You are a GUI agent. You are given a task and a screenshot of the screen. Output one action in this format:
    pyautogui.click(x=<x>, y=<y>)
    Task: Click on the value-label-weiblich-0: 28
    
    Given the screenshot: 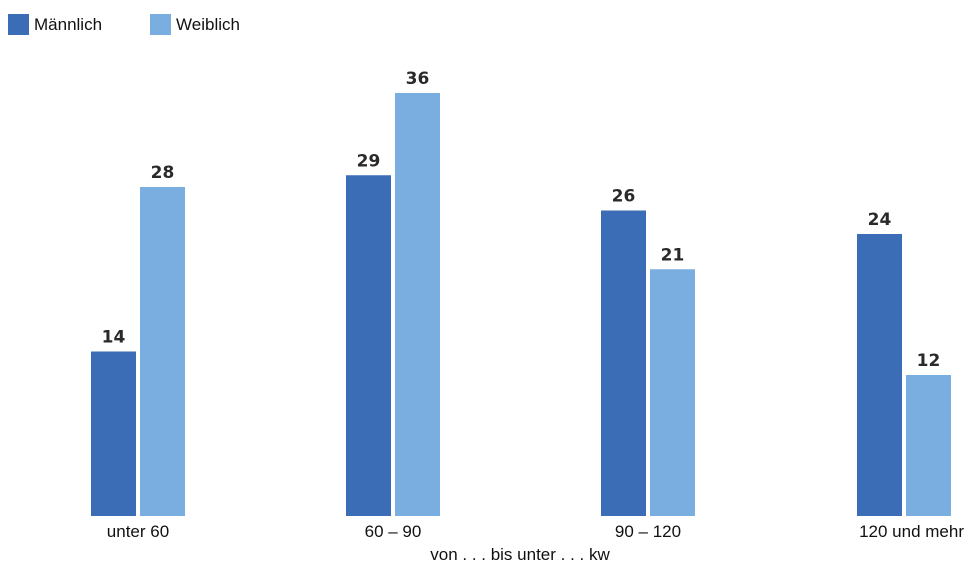 What is the action you would take?
    pyautogui.click(x=163, y=173)
    